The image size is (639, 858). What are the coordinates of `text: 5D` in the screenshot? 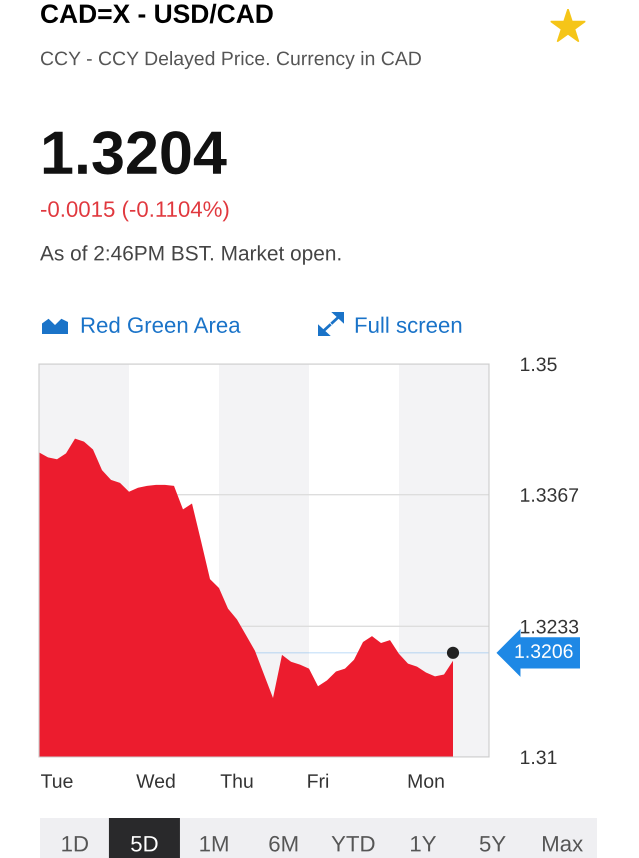 It's located at (144, 844).